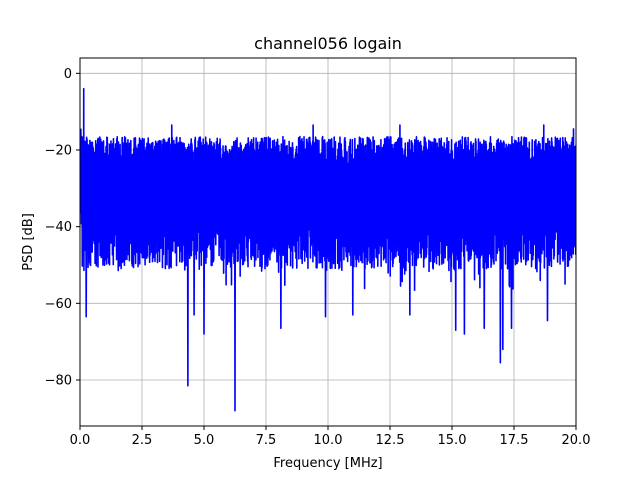 This screenshot has height=480, width=640. What do you see at coordinates (58, 227) in the screenshot?
I see `y-tick-label: −40` at bounding box center [58, 227].